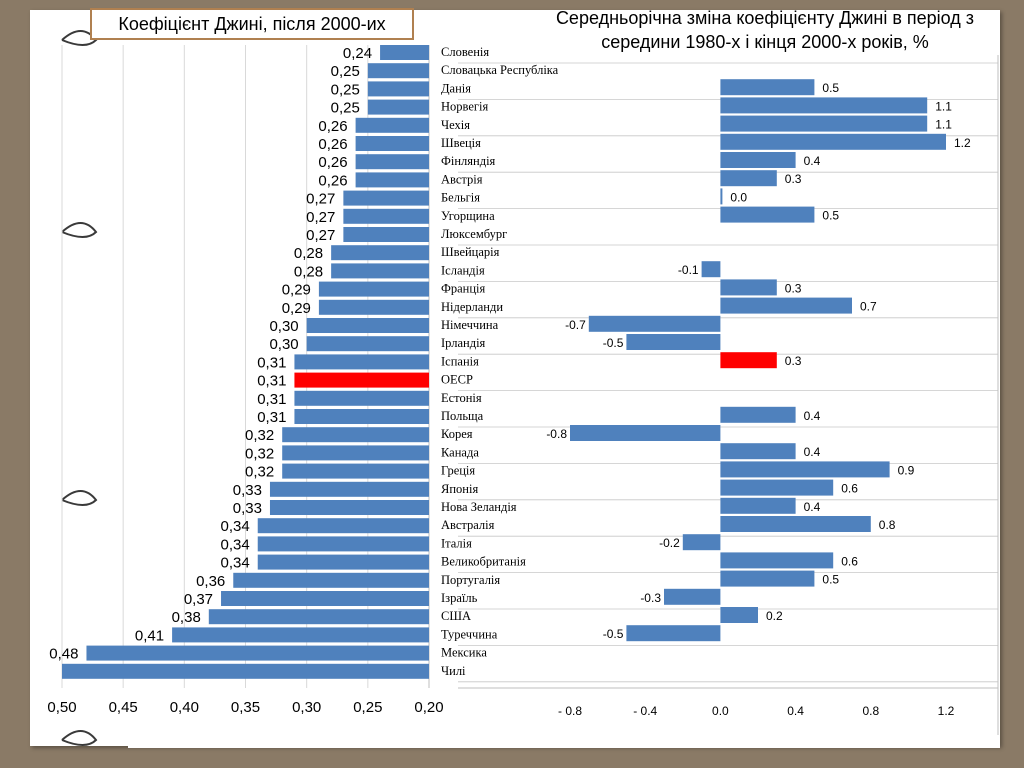  What do you see at coordinates (308, 253) in the screenshot?
I see `left-data-label: 0,28` at bounding box center [308, 253].